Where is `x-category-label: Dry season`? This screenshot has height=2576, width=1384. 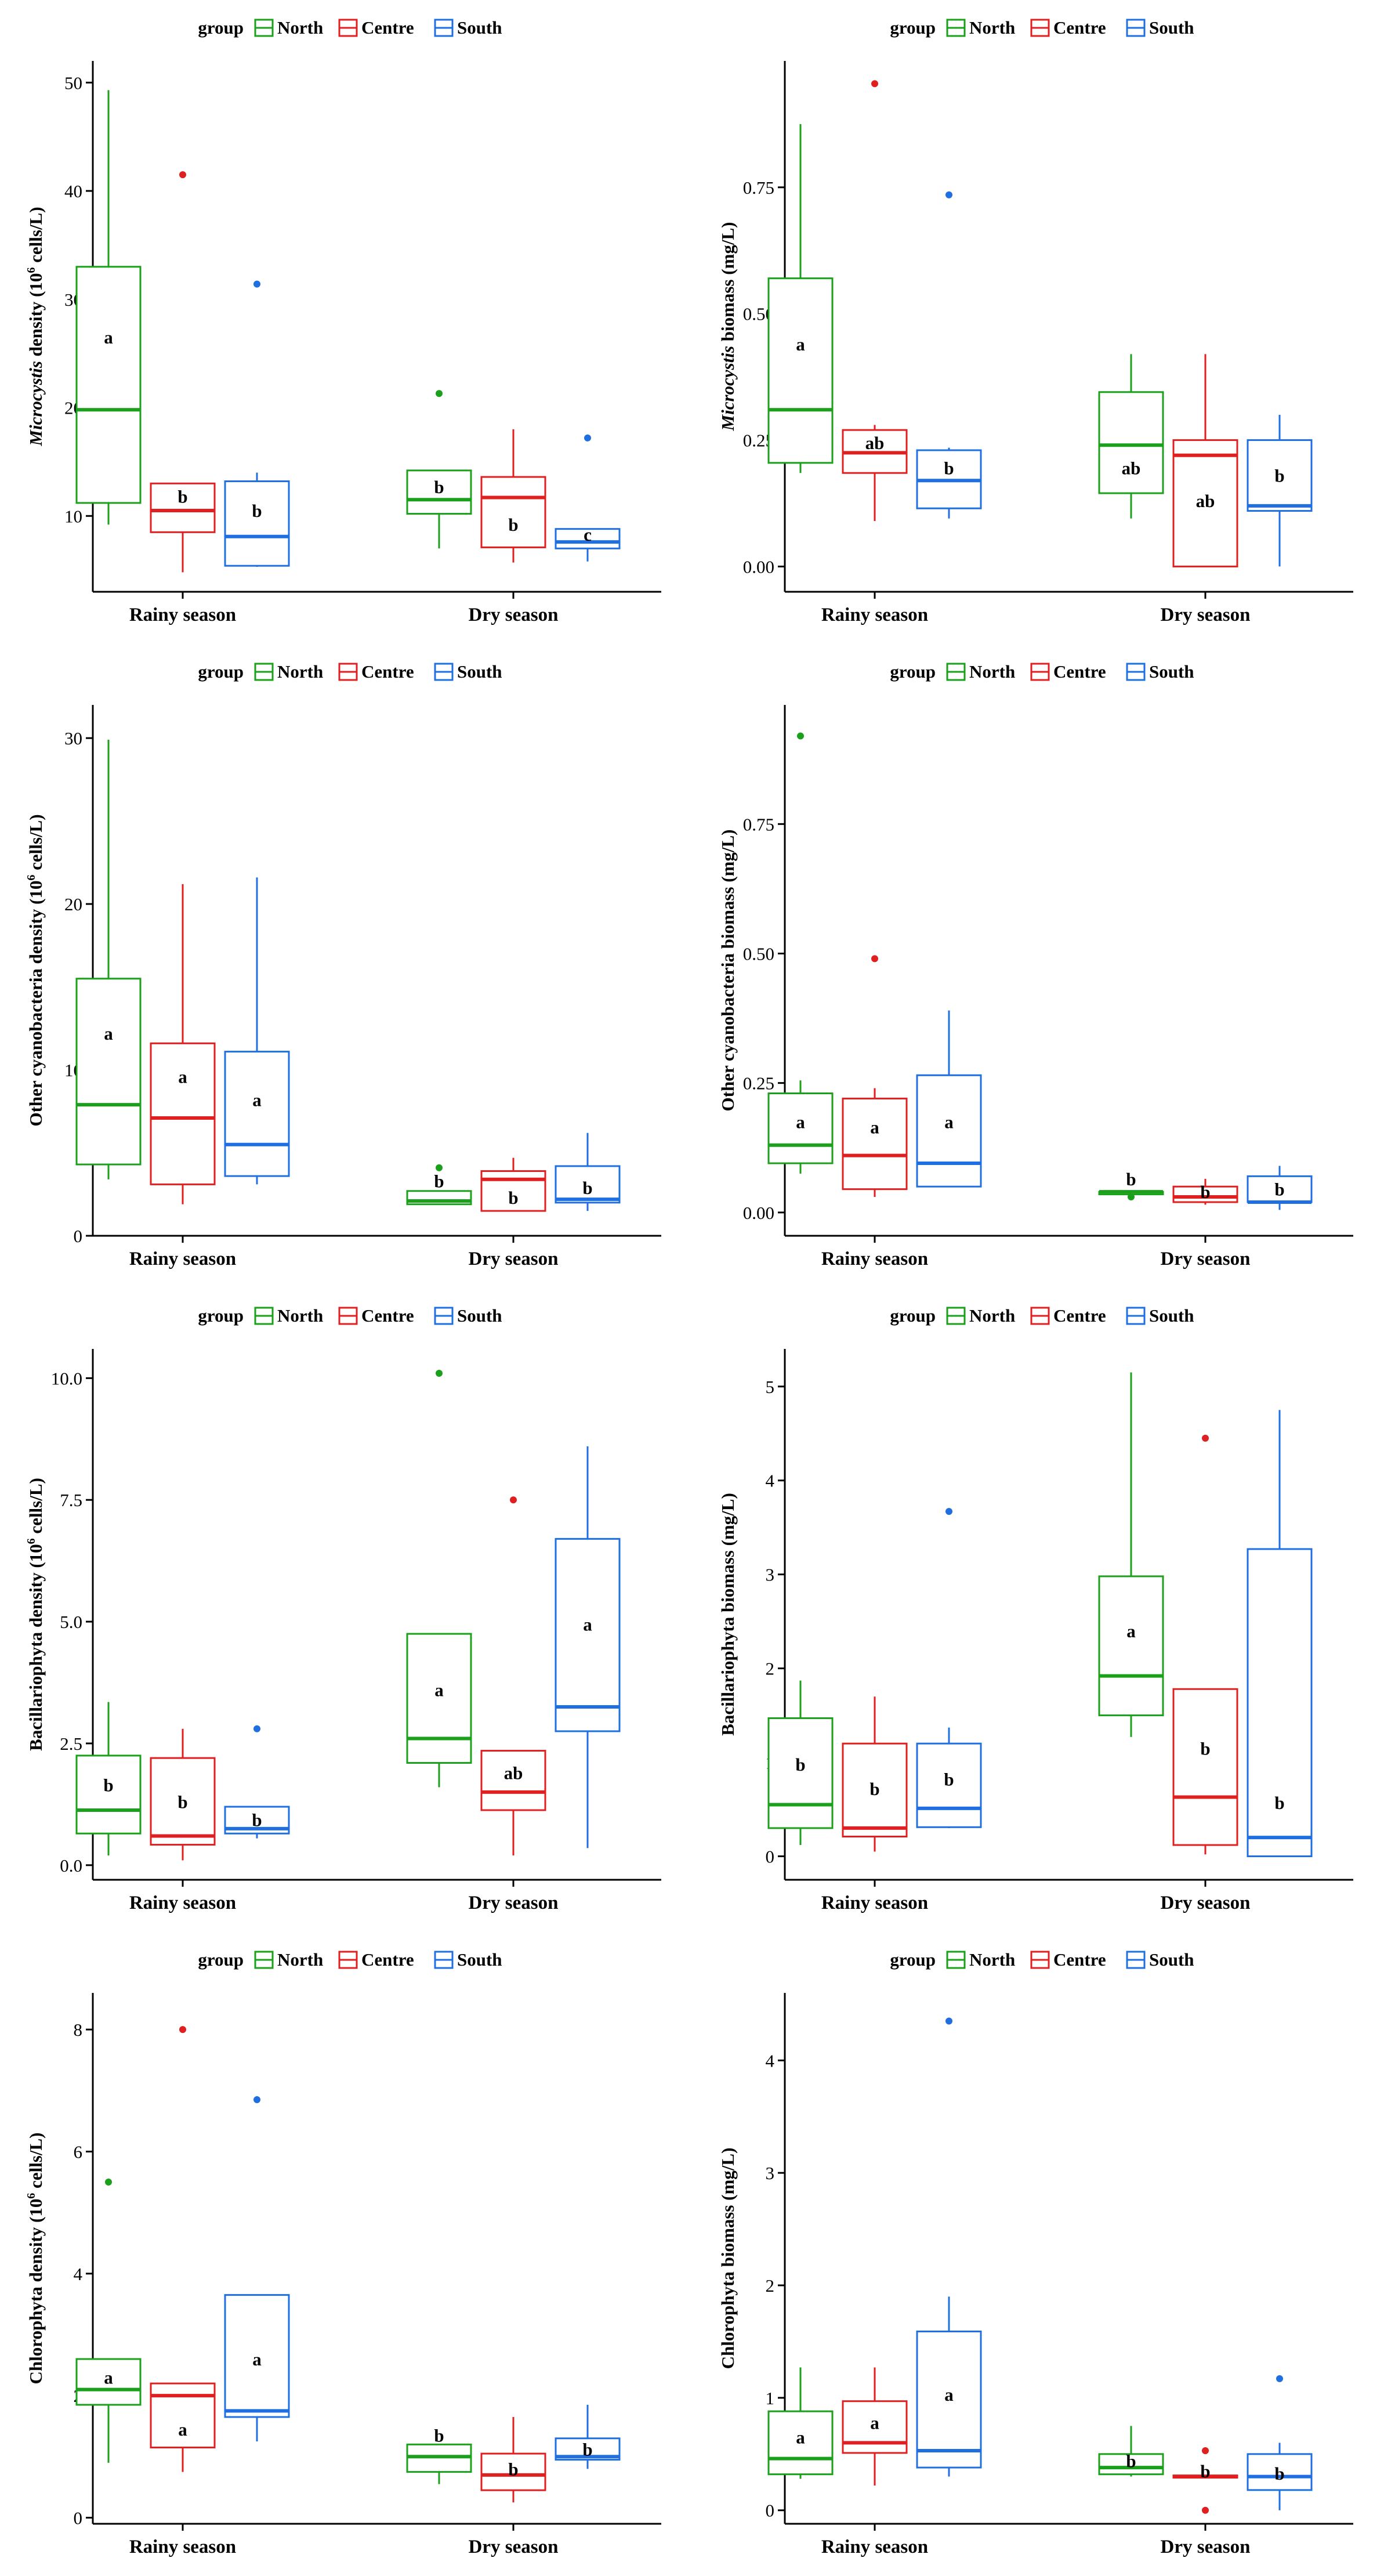
x-category-label: Dry season is located at coordinates (514, 1903).